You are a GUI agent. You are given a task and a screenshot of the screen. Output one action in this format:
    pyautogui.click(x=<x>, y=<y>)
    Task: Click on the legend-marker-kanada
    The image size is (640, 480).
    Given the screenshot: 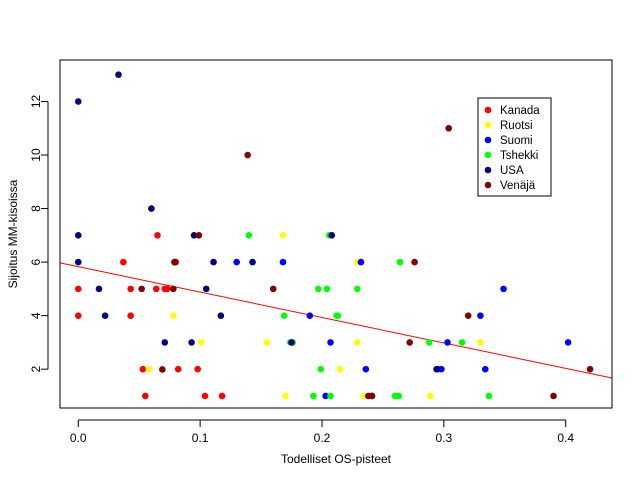 What is the action you would take?
    pyautogui.click(x=488, y=110)
    